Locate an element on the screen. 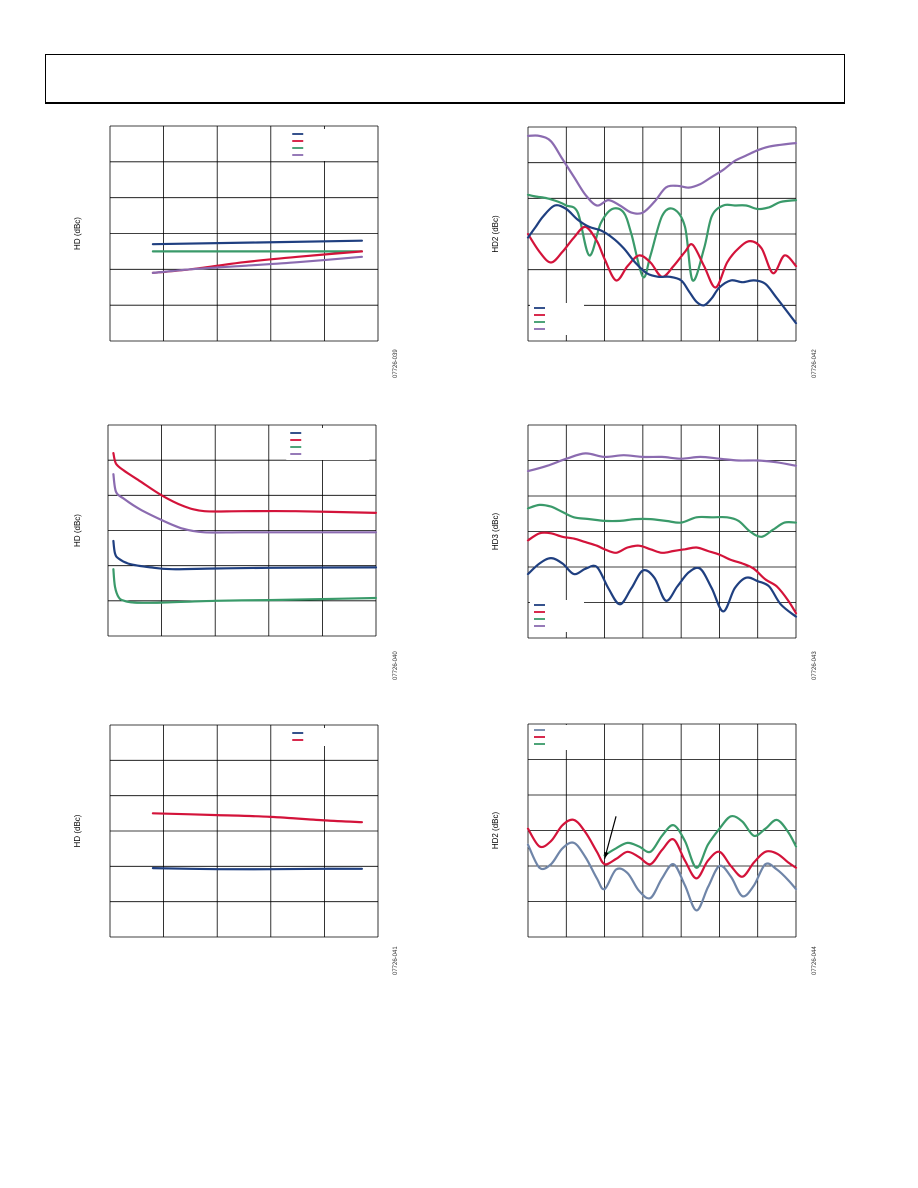 This screenshot has height=1188, width=918. annotation-arrow-shaft is located at coordinates (610, 838).